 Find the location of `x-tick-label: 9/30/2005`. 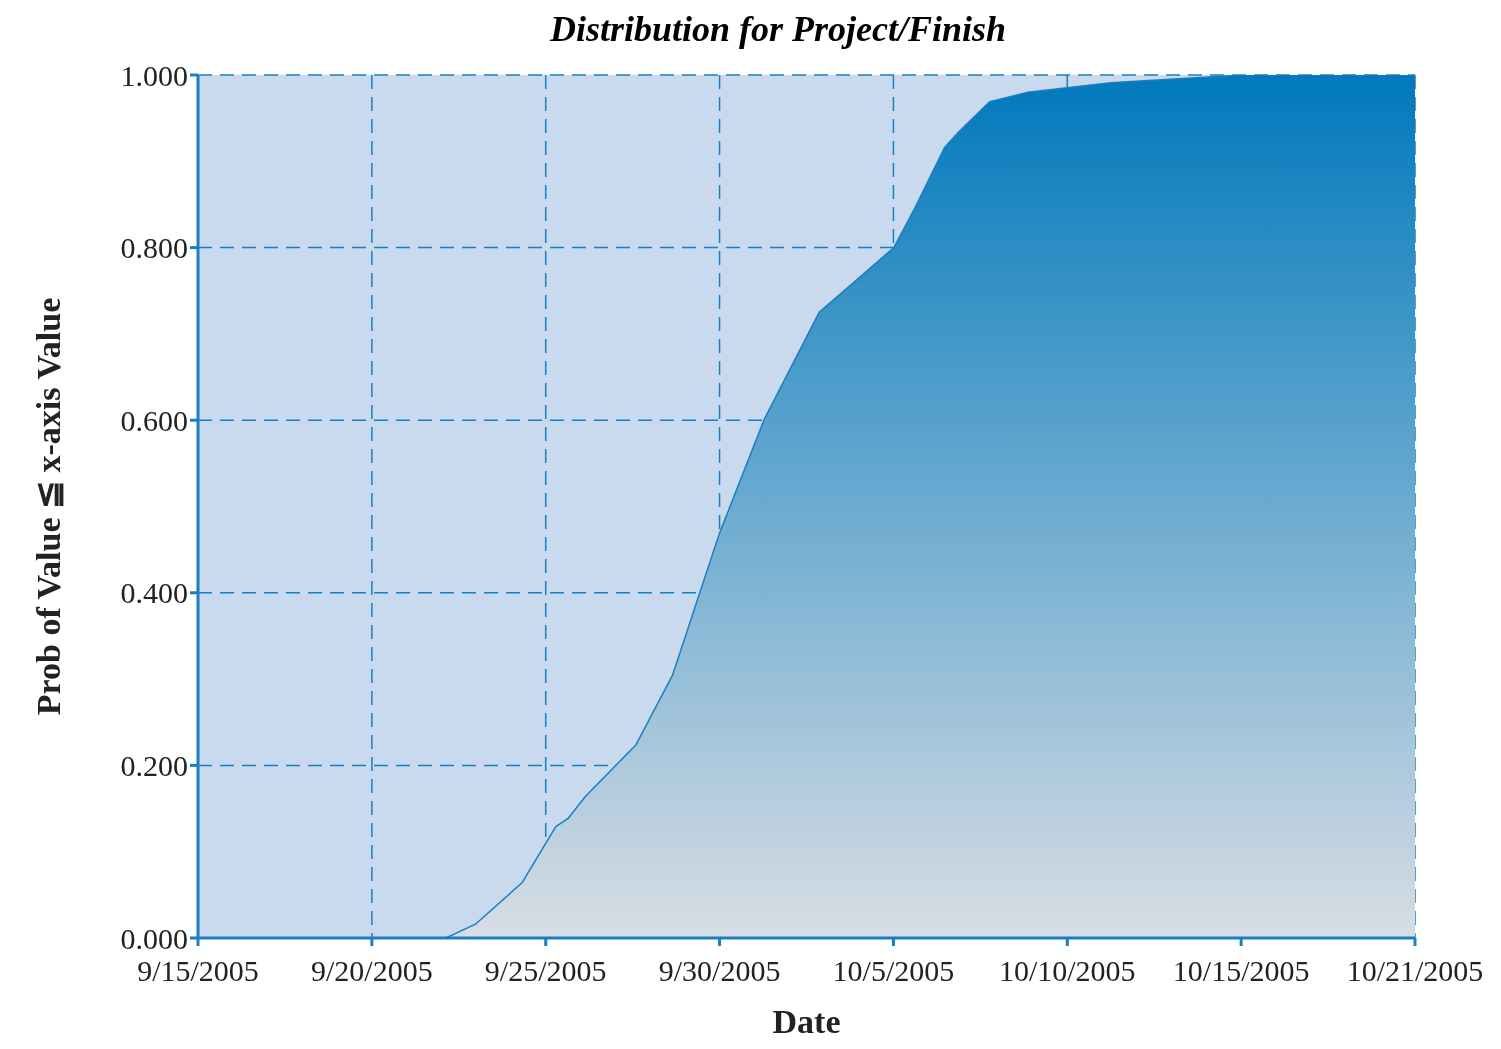

x-tick-label: 9/30/2005 is located at coordinates (719, 971).